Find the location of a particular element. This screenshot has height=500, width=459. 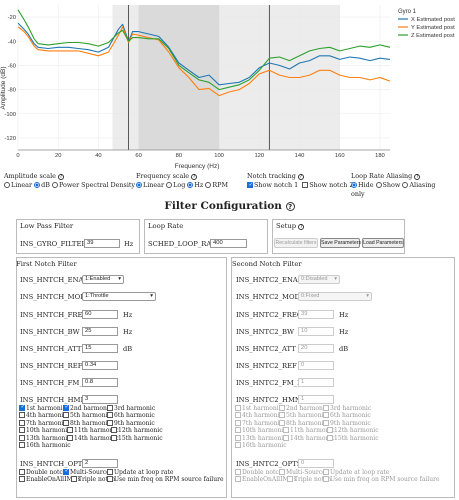

notch1-opt-2-checkbox is located at coordinates (110, 472).